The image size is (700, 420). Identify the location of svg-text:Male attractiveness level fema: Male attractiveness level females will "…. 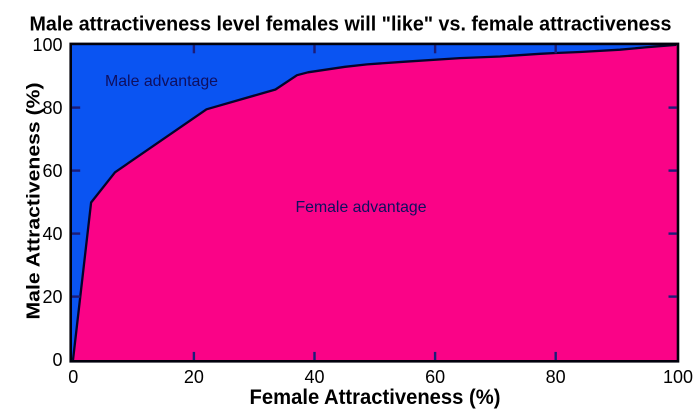
(351, 24).